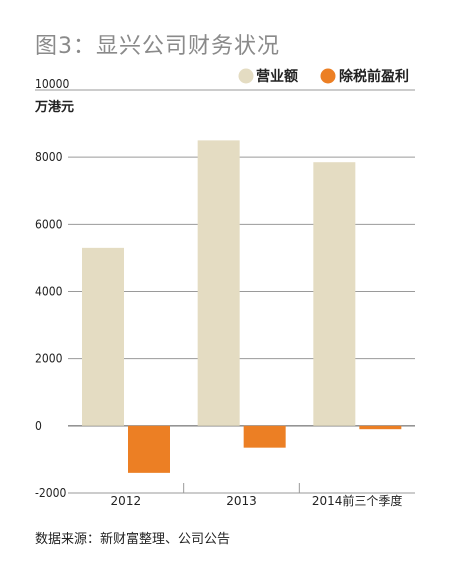 The height and width of the screenshot is (567, 450). What do you see at coordinates (380, 427) in the screenshot?
I see `bar-pretax-profit-2014前三个季度` at bounding box center [380, 427].